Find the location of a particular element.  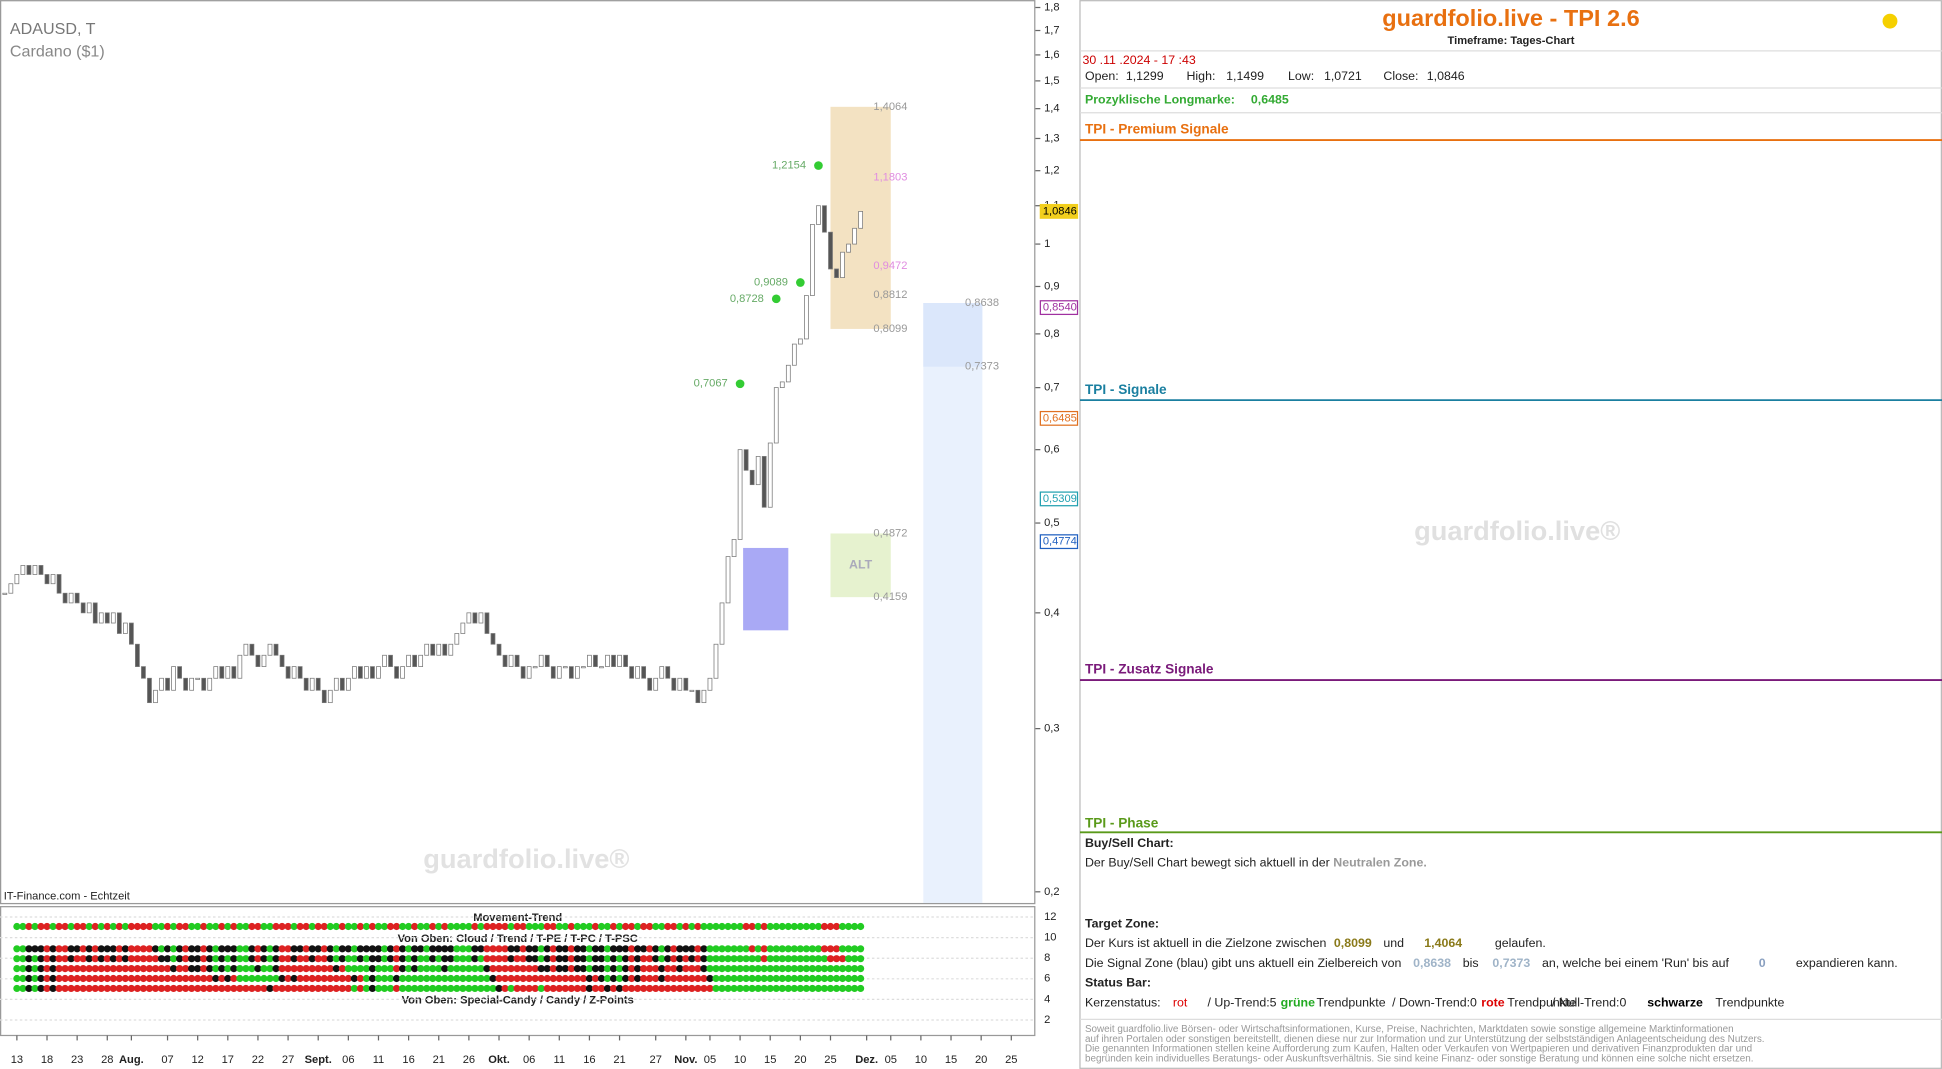

x-tick-label: Aug. is located at coordinates (131, 1060).